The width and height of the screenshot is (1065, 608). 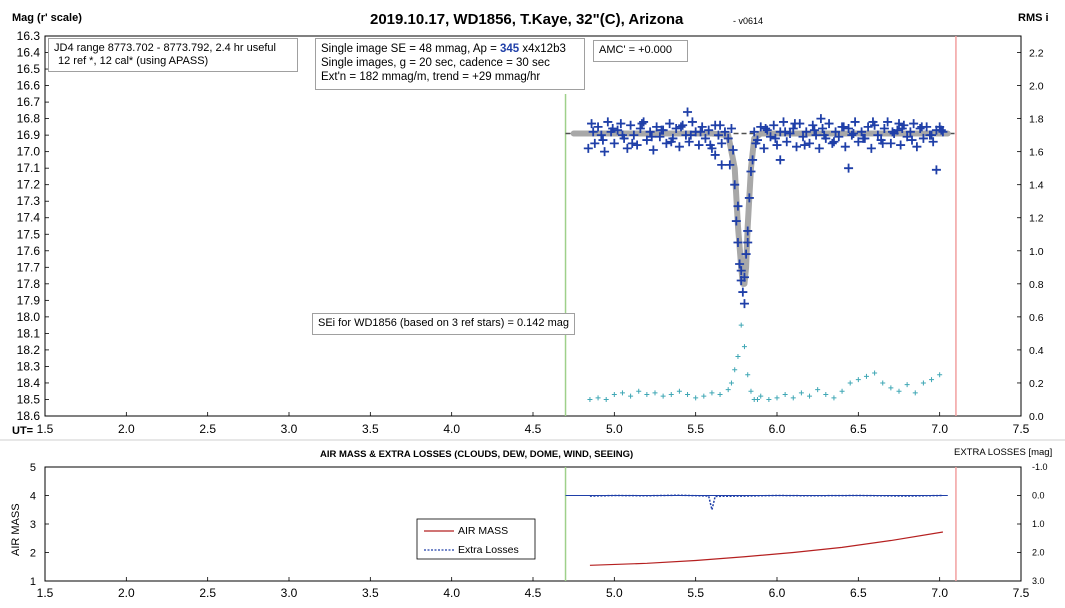 I want to click on airmass-line, so click(x=766, y=548).